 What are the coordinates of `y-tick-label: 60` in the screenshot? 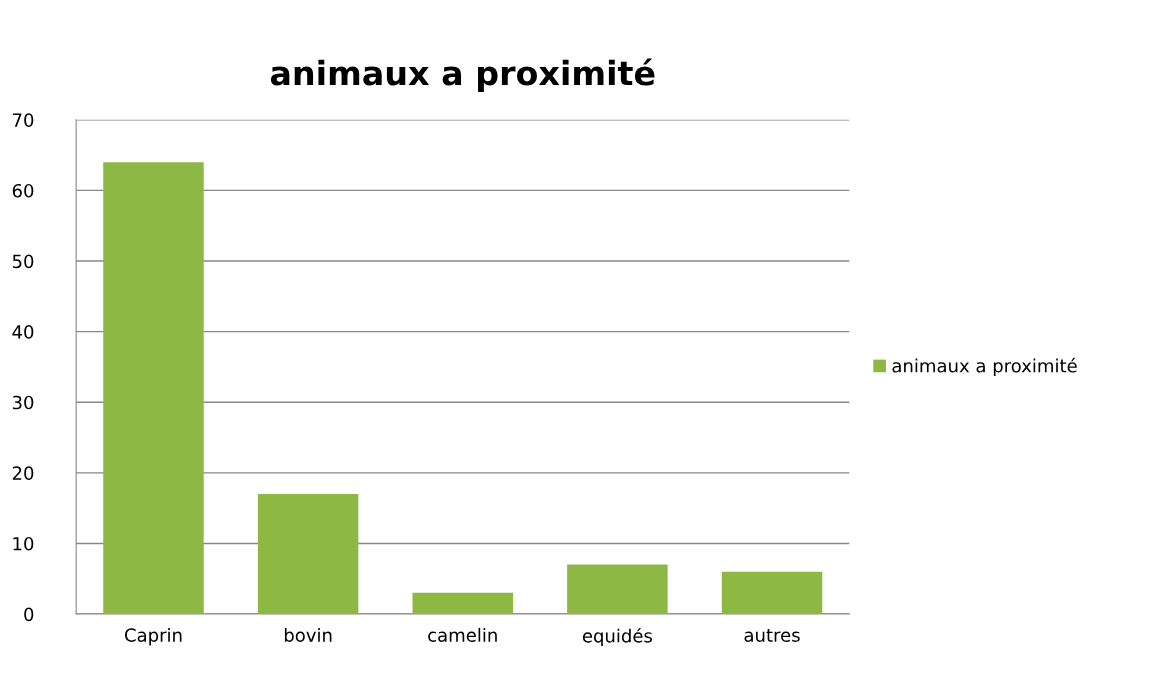 It's located at (23, 190).